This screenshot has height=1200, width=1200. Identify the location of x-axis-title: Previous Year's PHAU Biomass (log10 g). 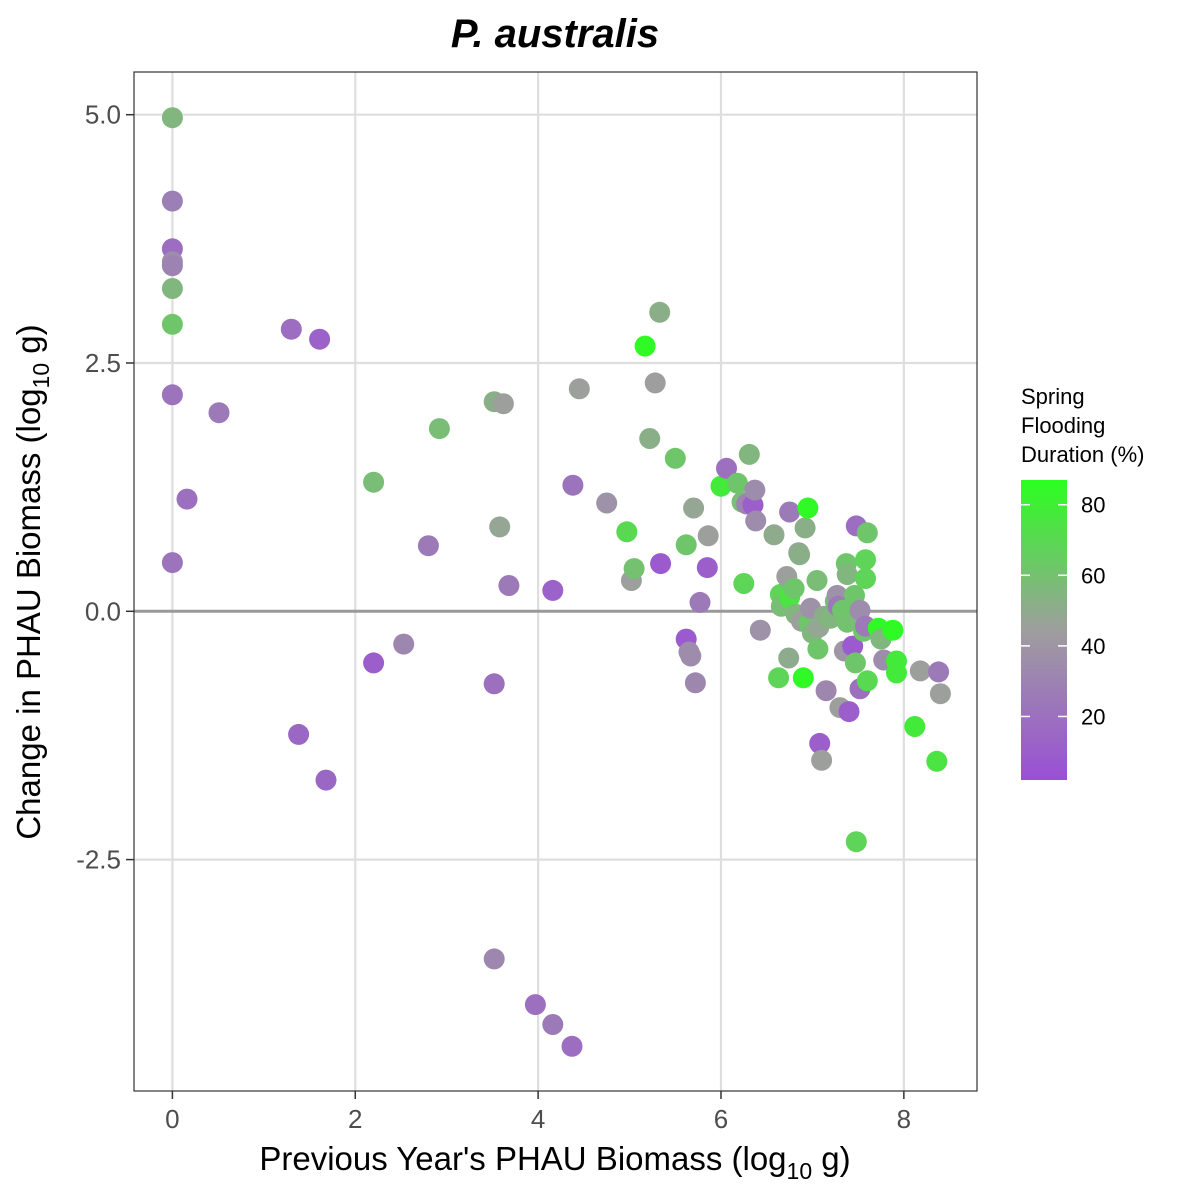
(554, 1162).